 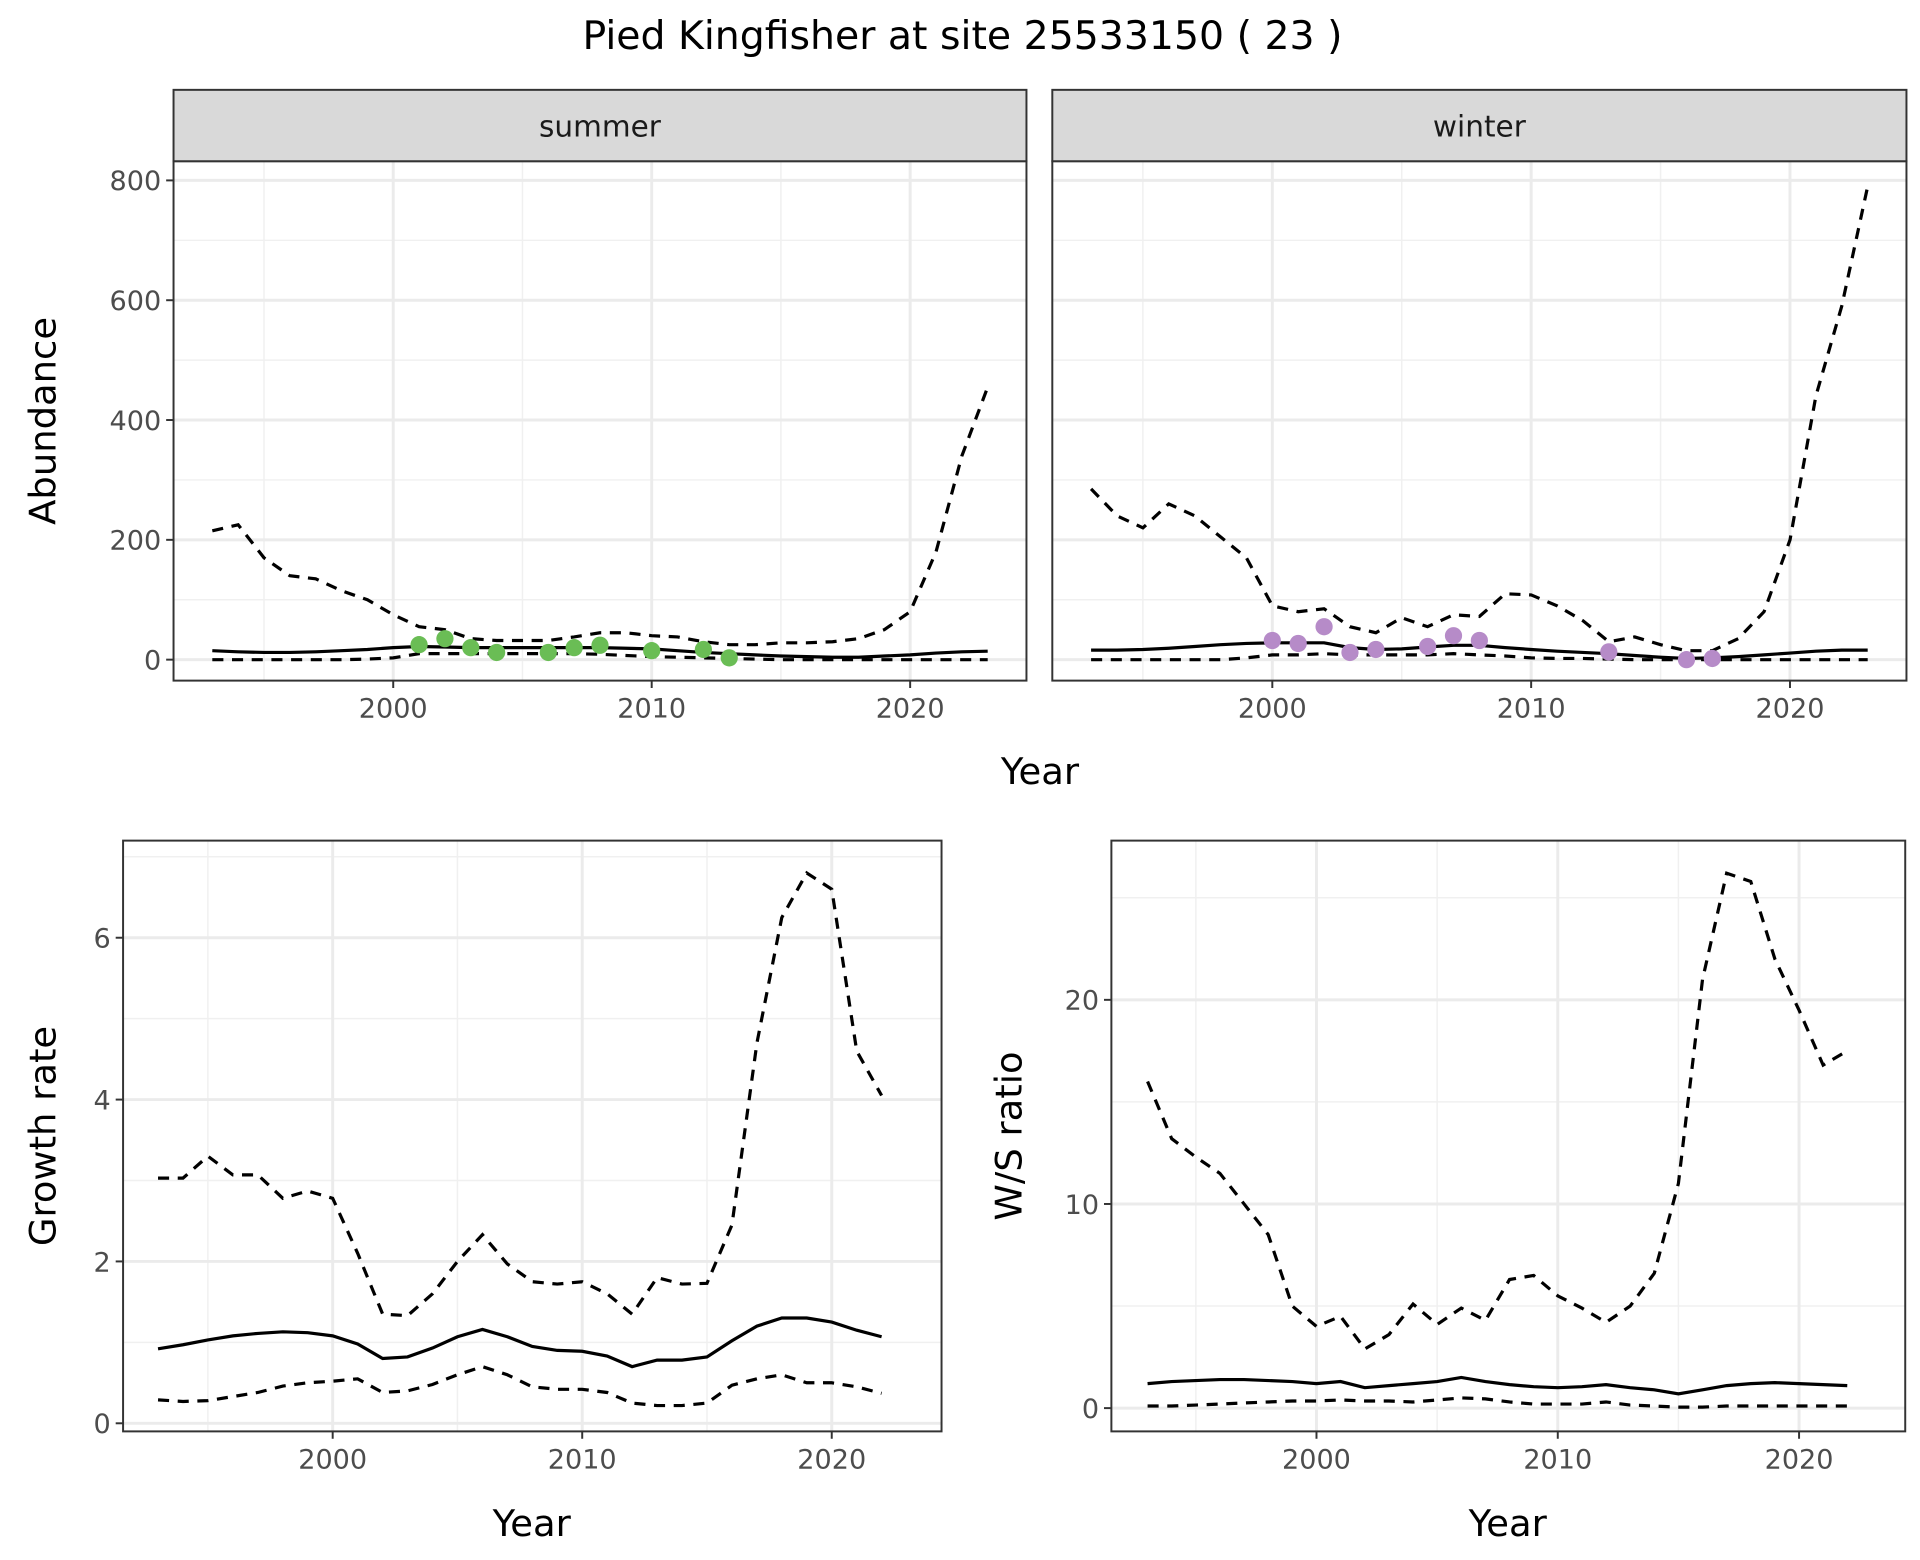 I want to click on growth-y-label: Growth rate, so click(x=42, y=1136).